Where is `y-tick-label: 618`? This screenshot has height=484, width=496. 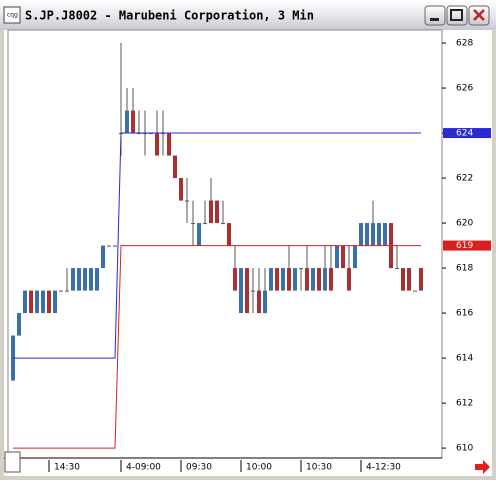 y-tick-label: 618 is located at coordinates (464, 269).